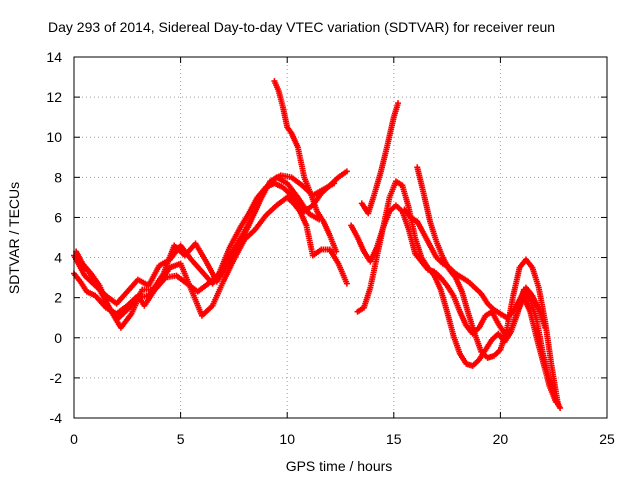 The image size is (640, 480). Describe the element at coordinates (74, 439) in the screenshot. I see `x-tick-label: 0` at that location.